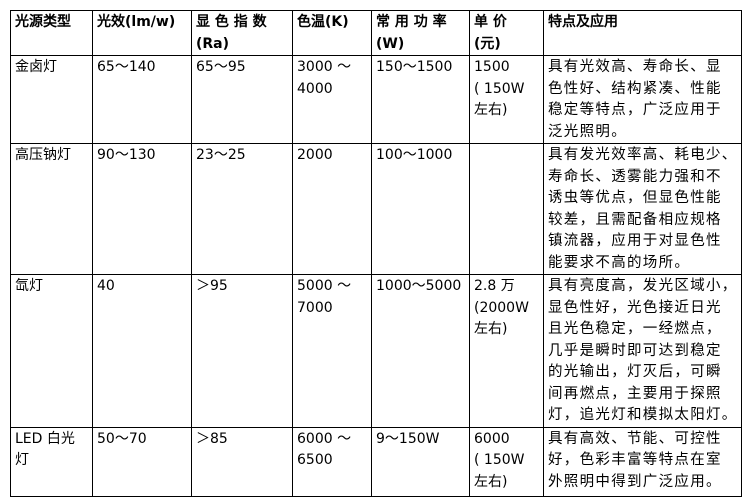 This screenshot has height=497, width=743. I want to click on cell-cct: 2000, so click(332, 209).